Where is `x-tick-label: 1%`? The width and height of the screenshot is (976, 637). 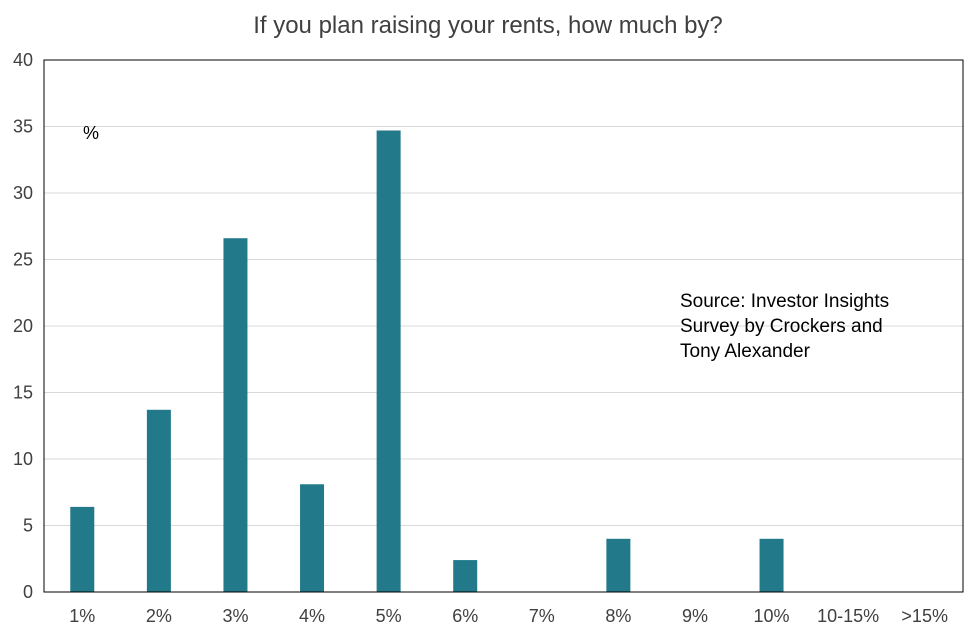 x-tick-label: 1% is located at coordinates (82, 616).